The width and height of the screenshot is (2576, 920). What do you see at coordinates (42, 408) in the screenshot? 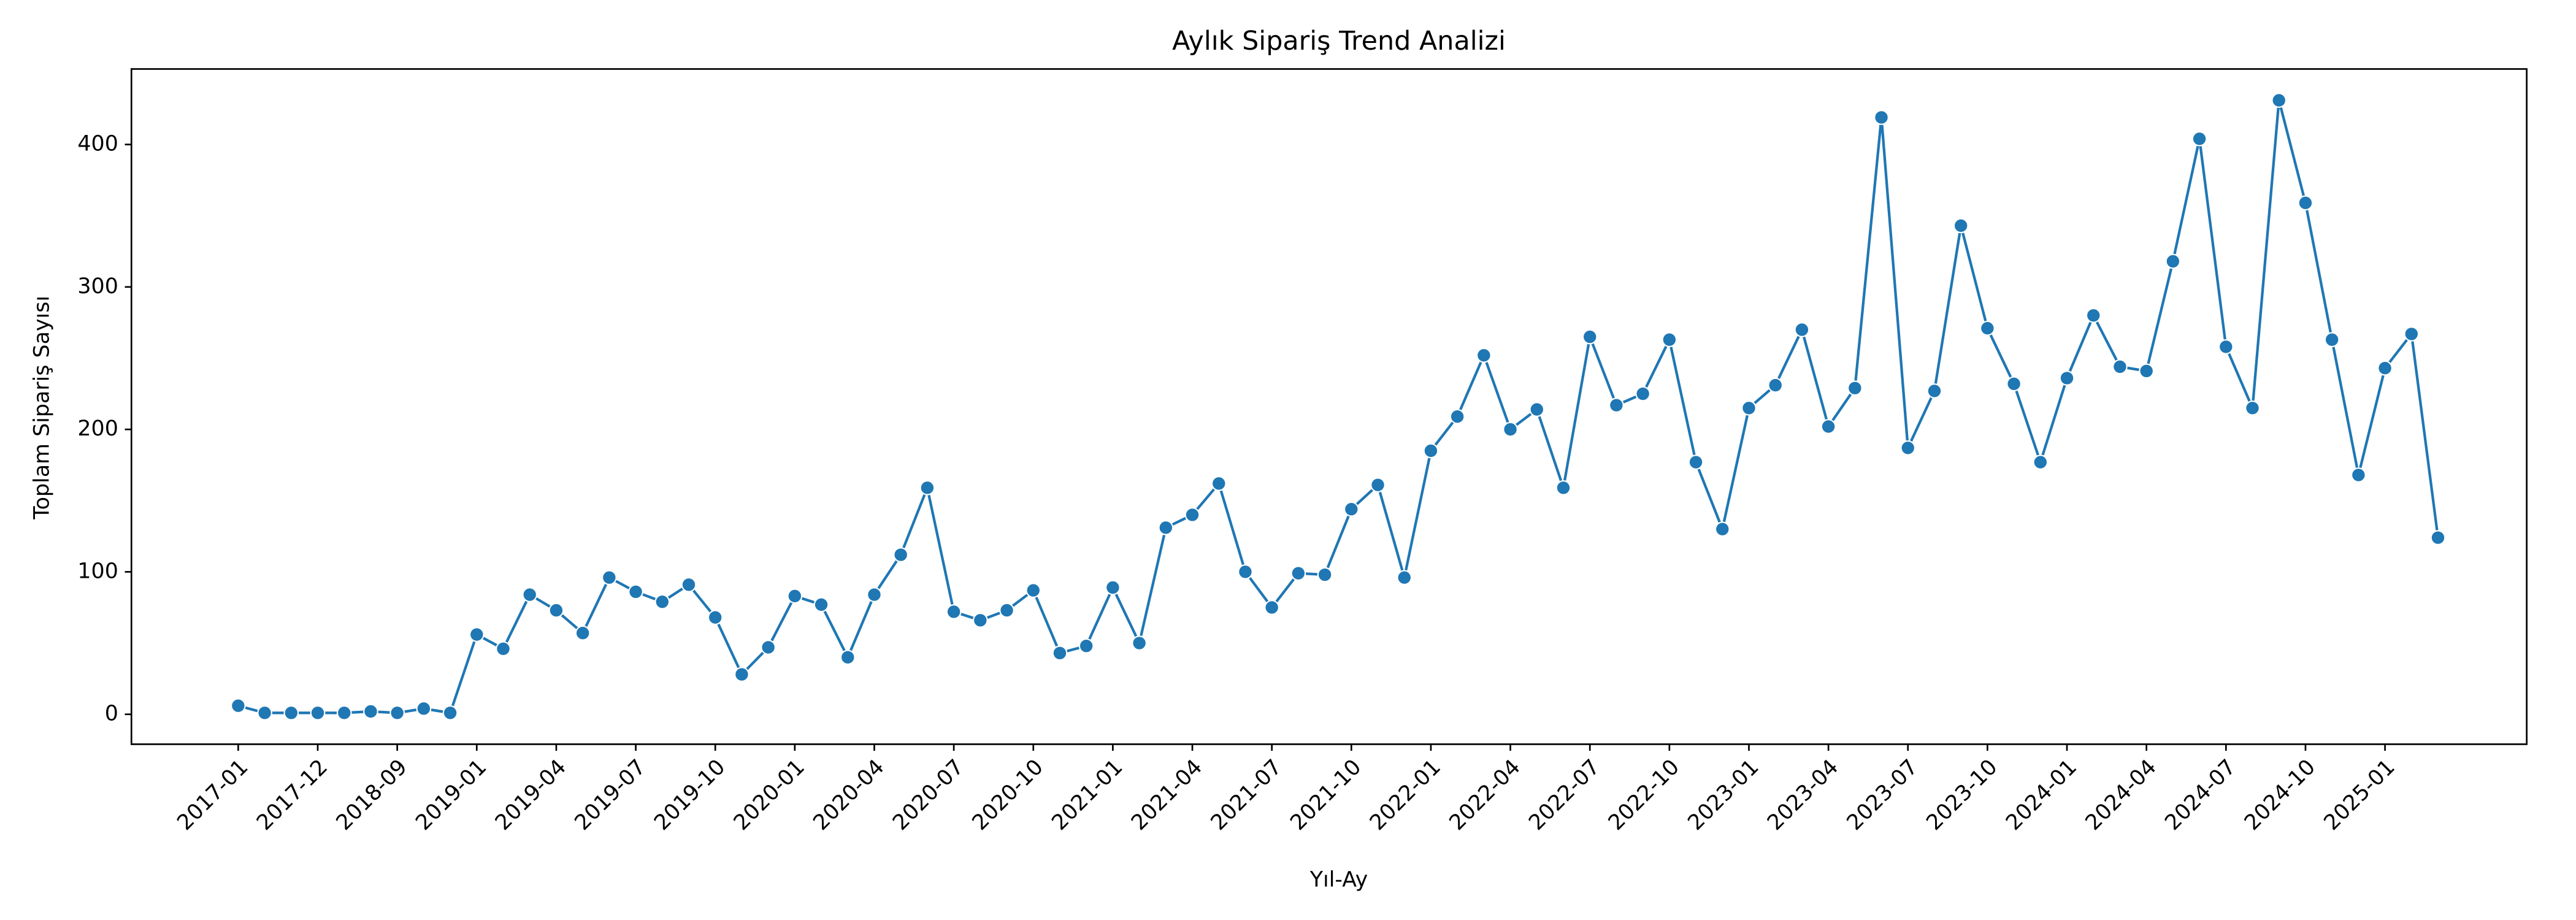
I see `y-axis-label: Toplam Sipariş Sayısı` at bounding box center [42, 408].